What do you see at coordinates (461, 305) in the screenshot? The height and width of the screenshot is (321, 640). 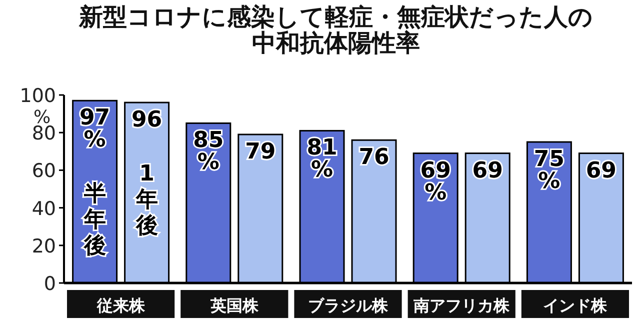 I see `x-tick-label: 南アフリカ株` at bounding box center [461, 305].